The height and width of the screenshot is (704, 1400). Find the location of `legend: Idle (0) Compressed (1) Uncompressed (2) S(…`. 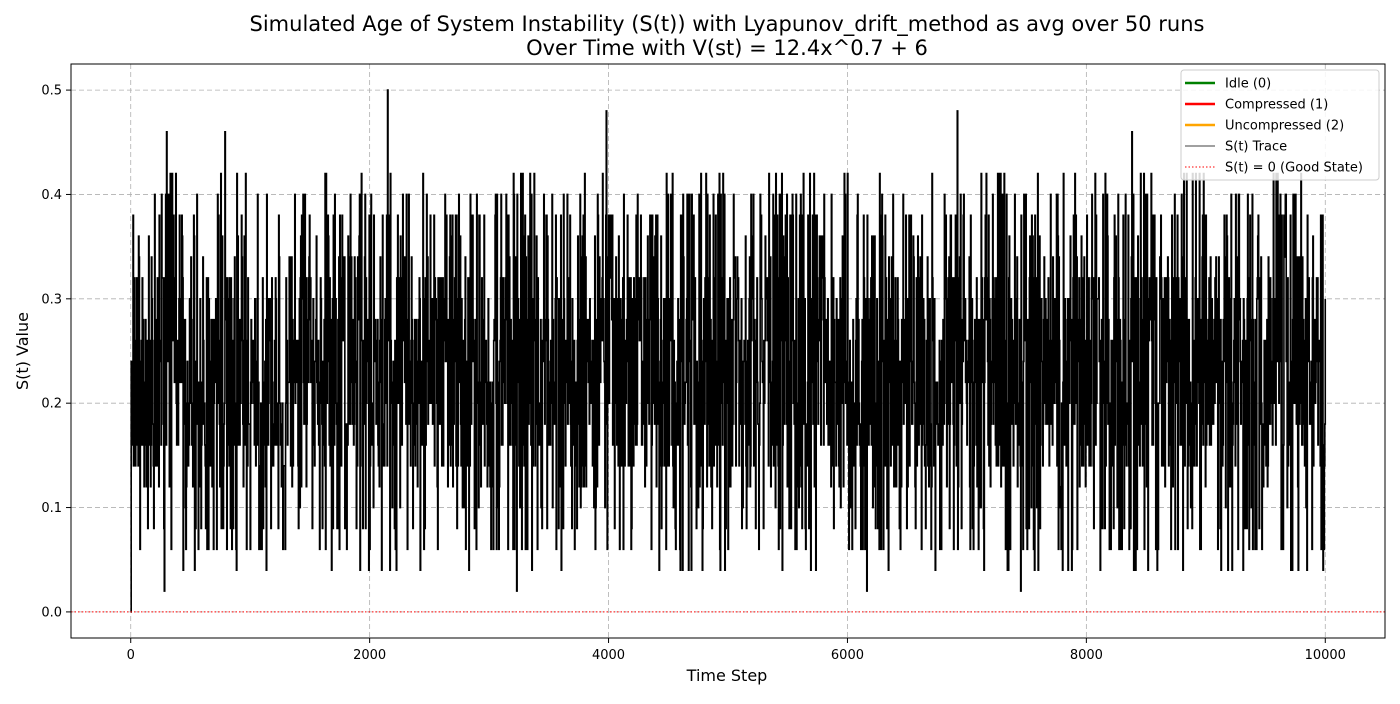

legend: Idle (0) Compressed (1) Uncompressed (2) S(… is located at coordinates (1280, 125).